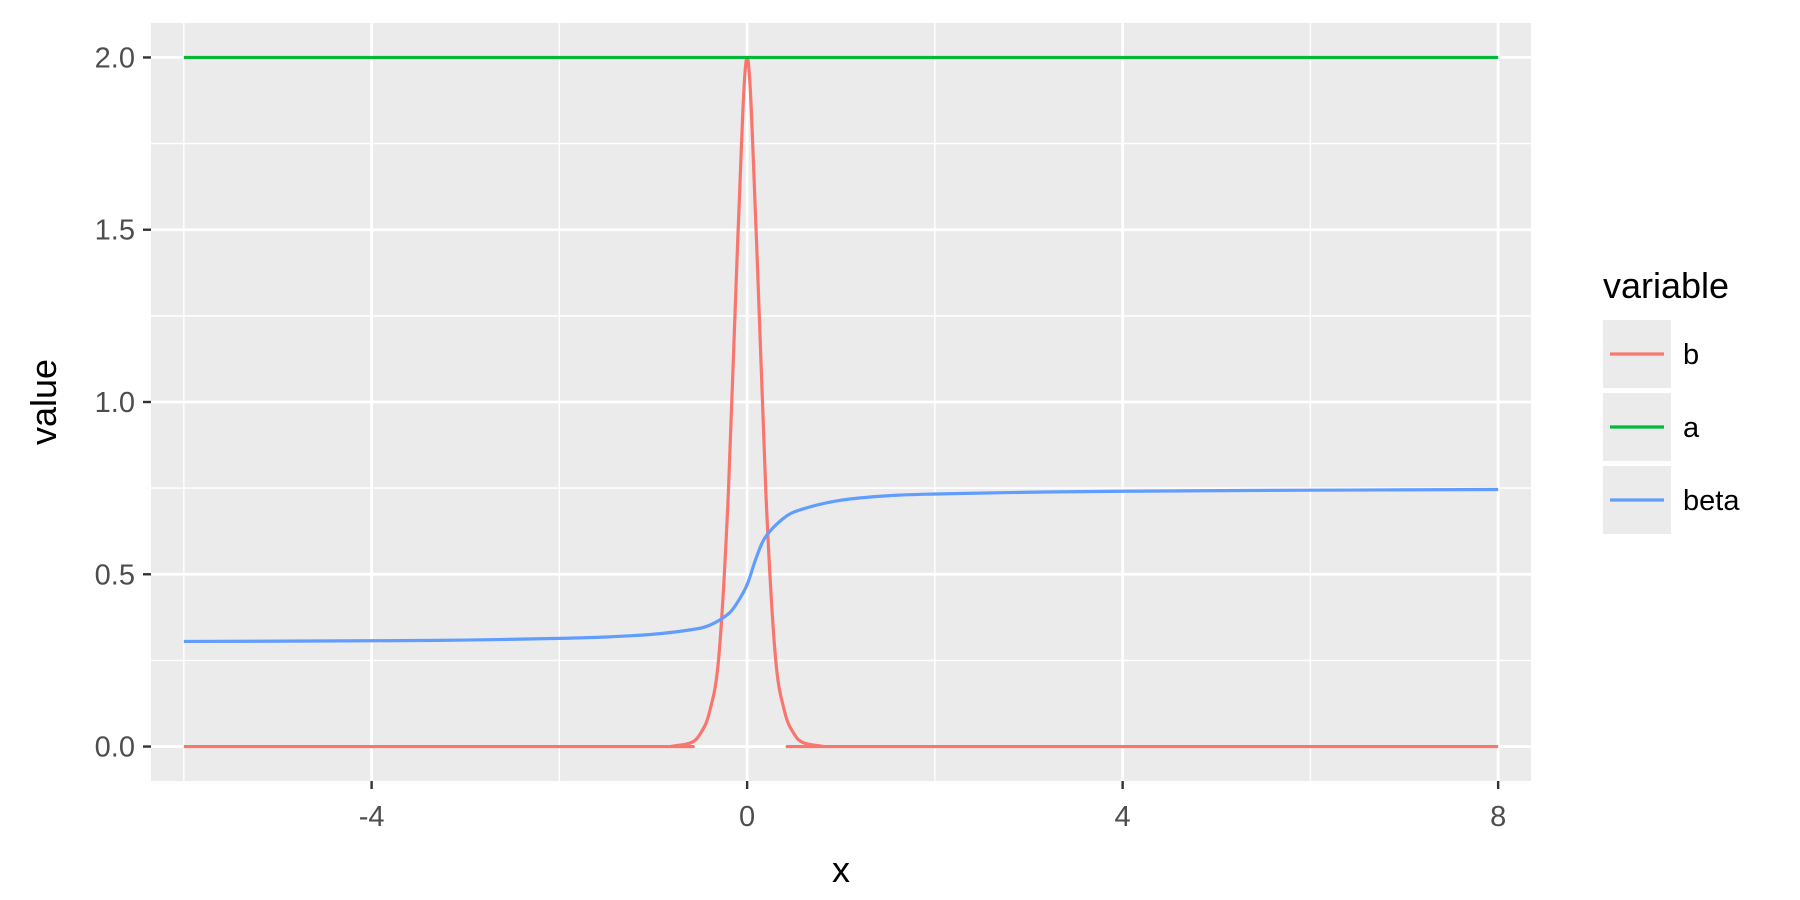  What do you see at coordinates (1666, 285) in the screenshot?
I see `legend-title: variable` at bounding box center [1666, 285].